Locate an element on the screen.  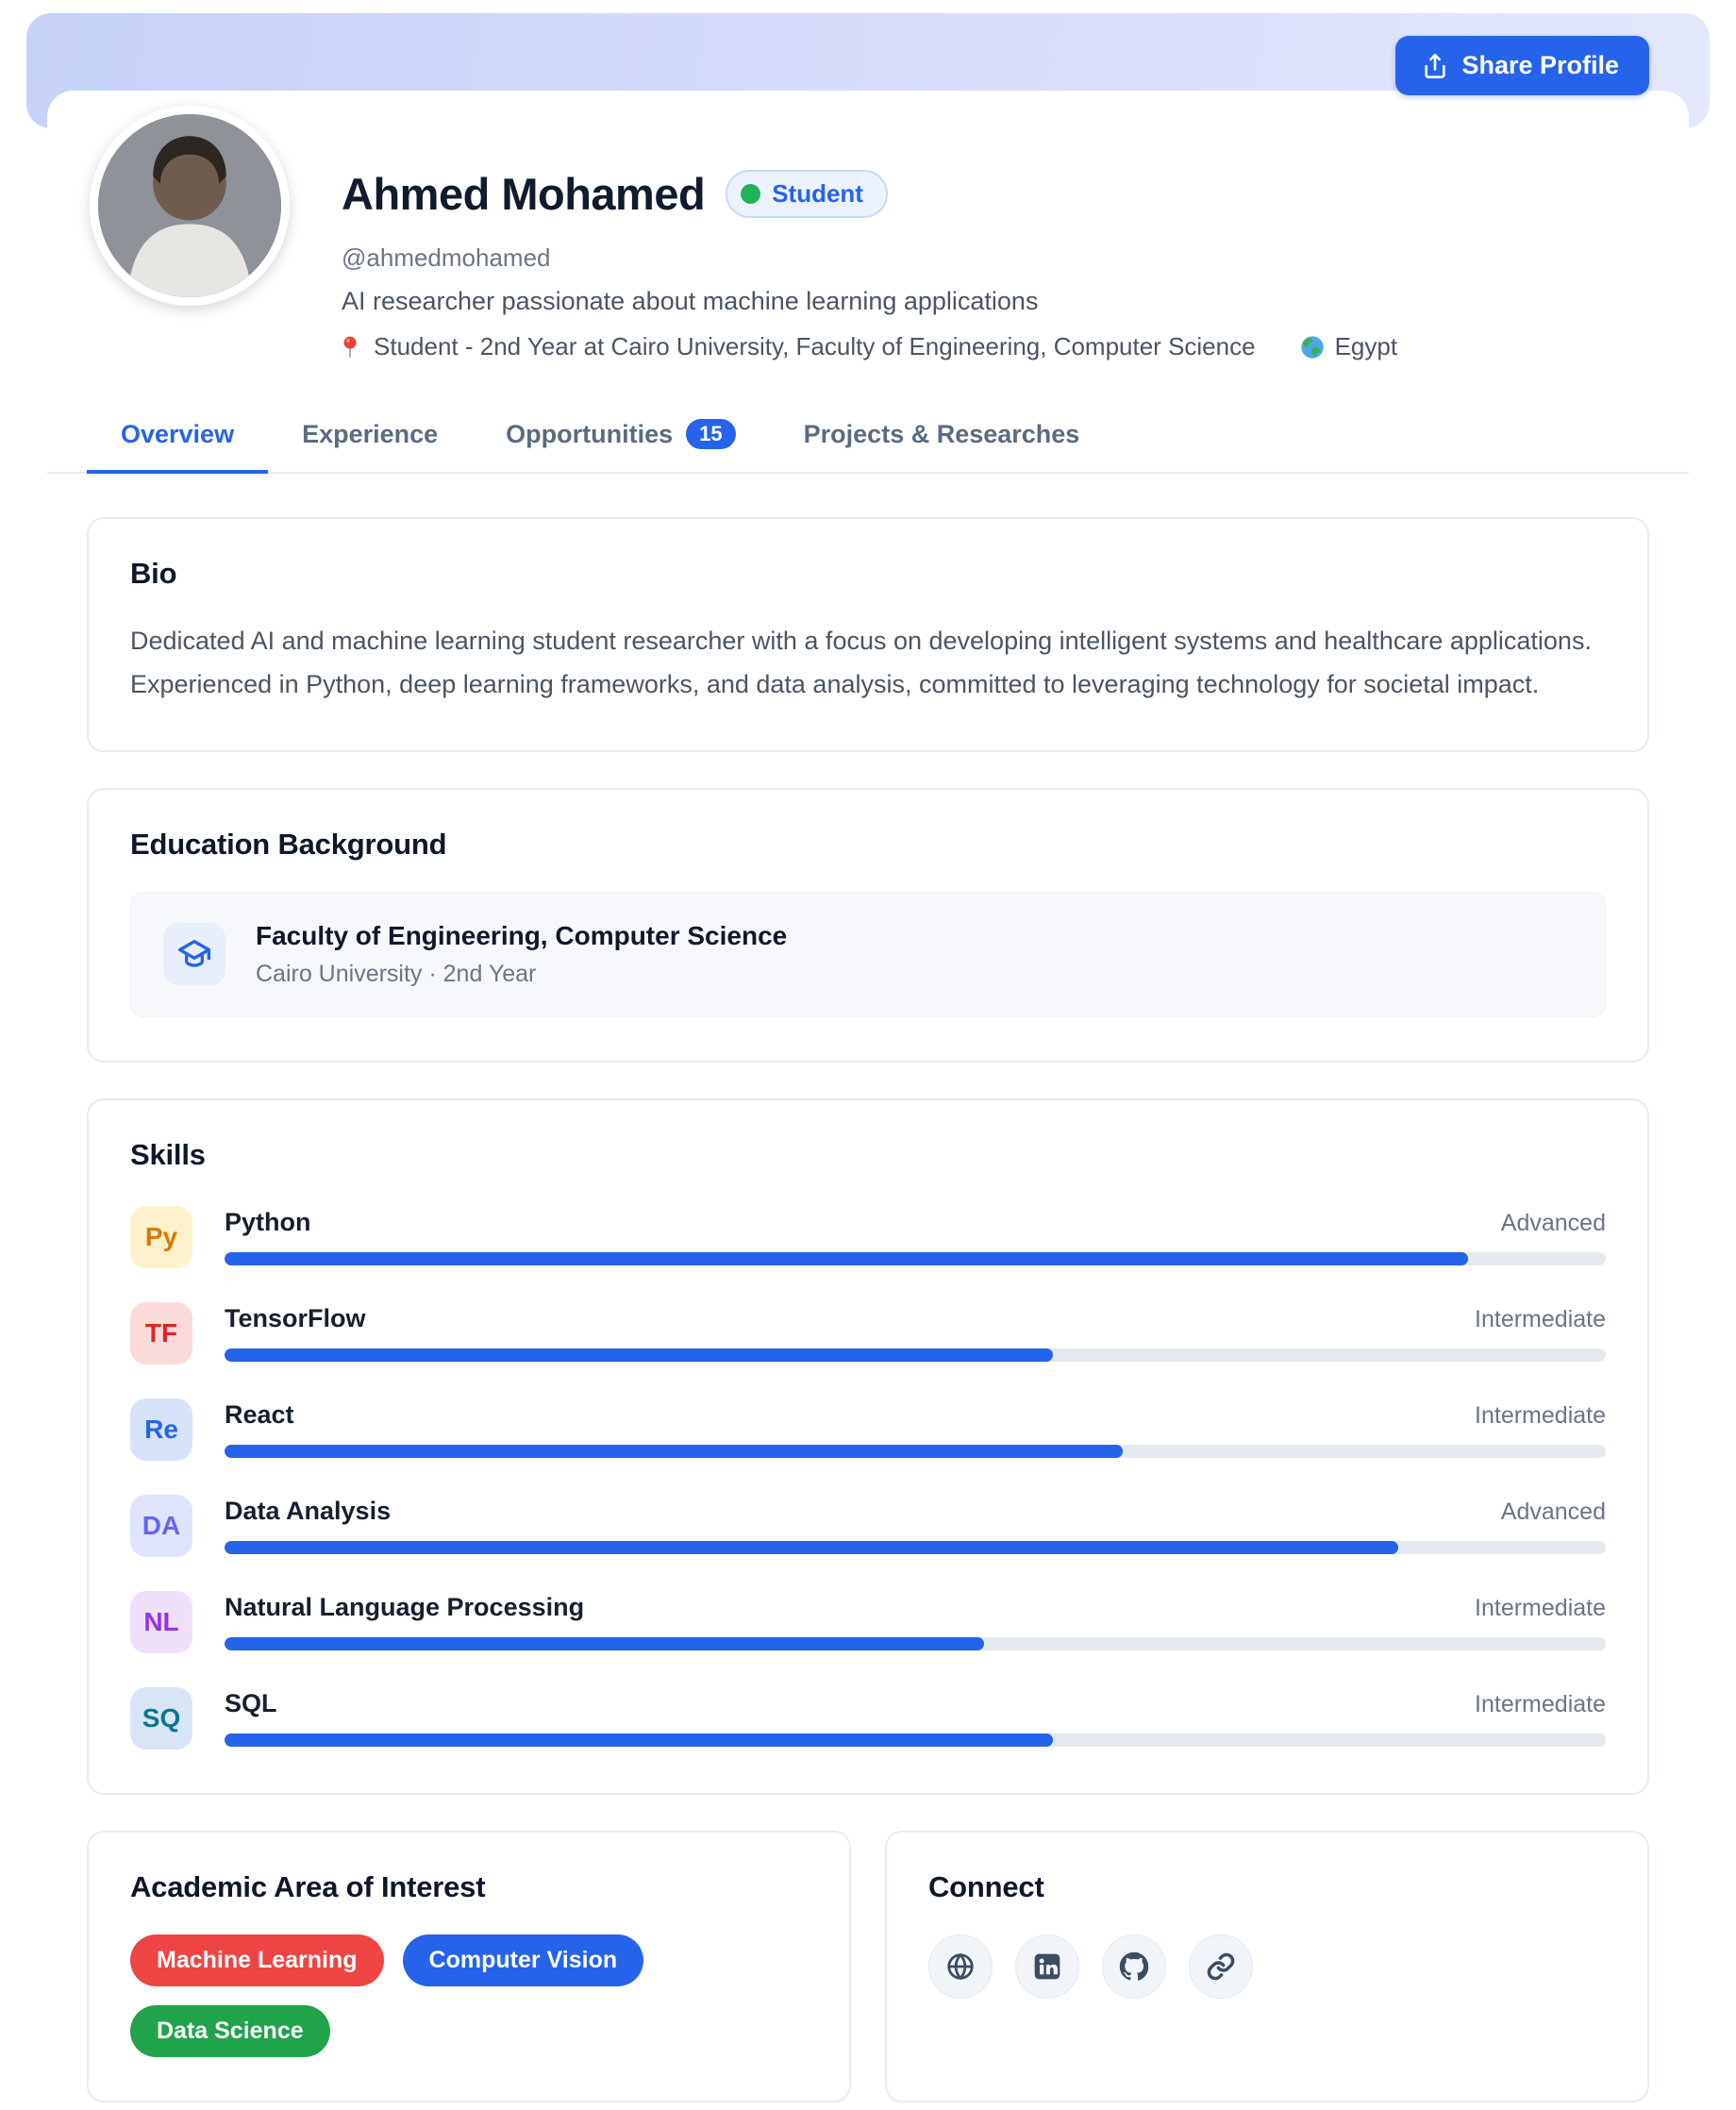
skill-row-data-analysis: DA Data Analysis Advanced is located at coordinates (868, 1526).